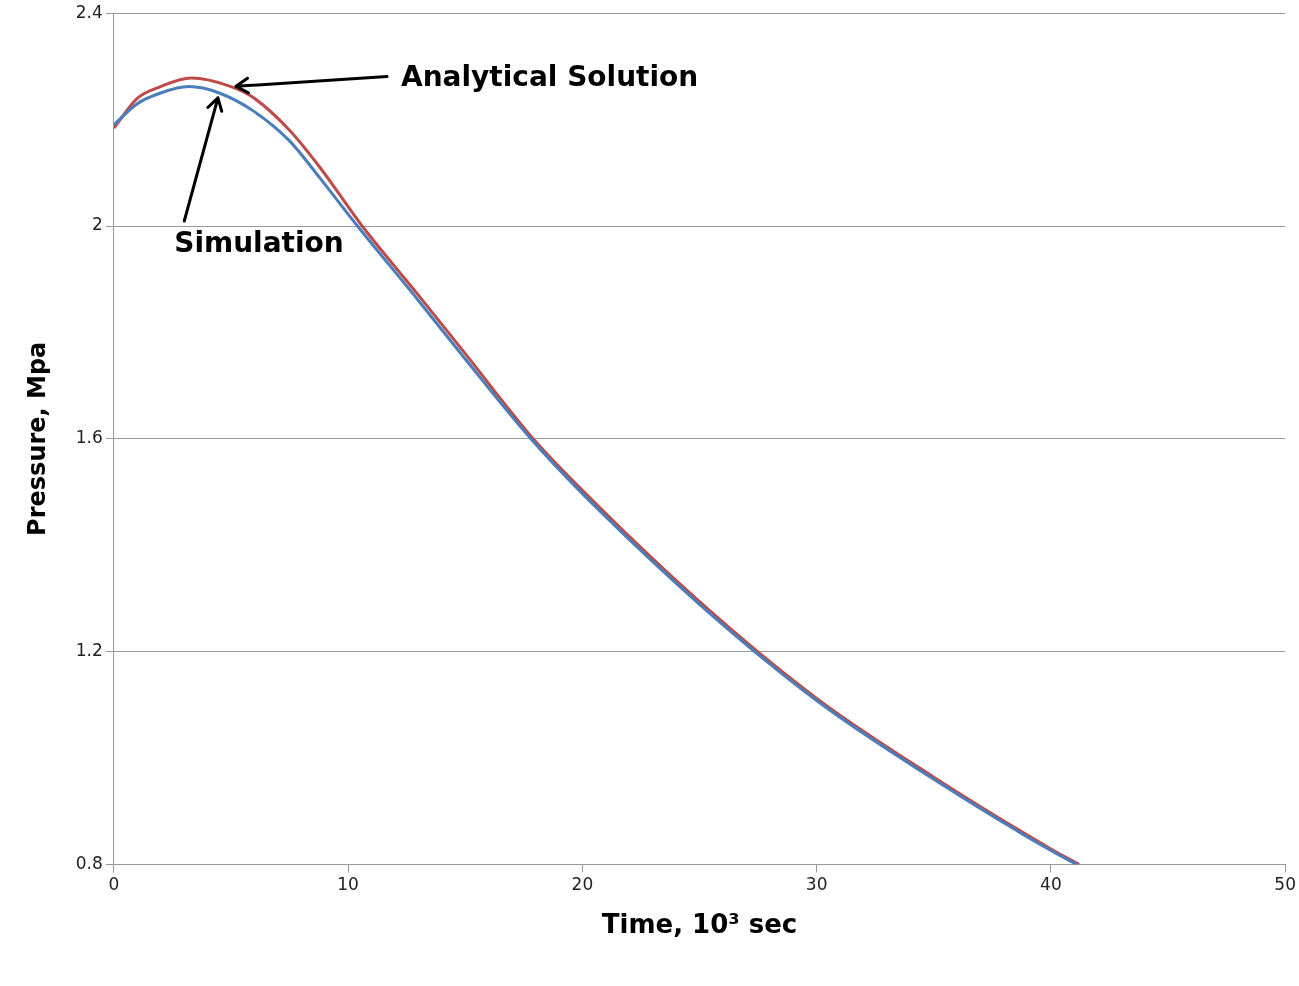 This screenshot has width=1299, height=986. What do you see at coordinates (348, 884) in the screenshot?
I see `x-tick-label: 10` at bounding box center [348, 884].